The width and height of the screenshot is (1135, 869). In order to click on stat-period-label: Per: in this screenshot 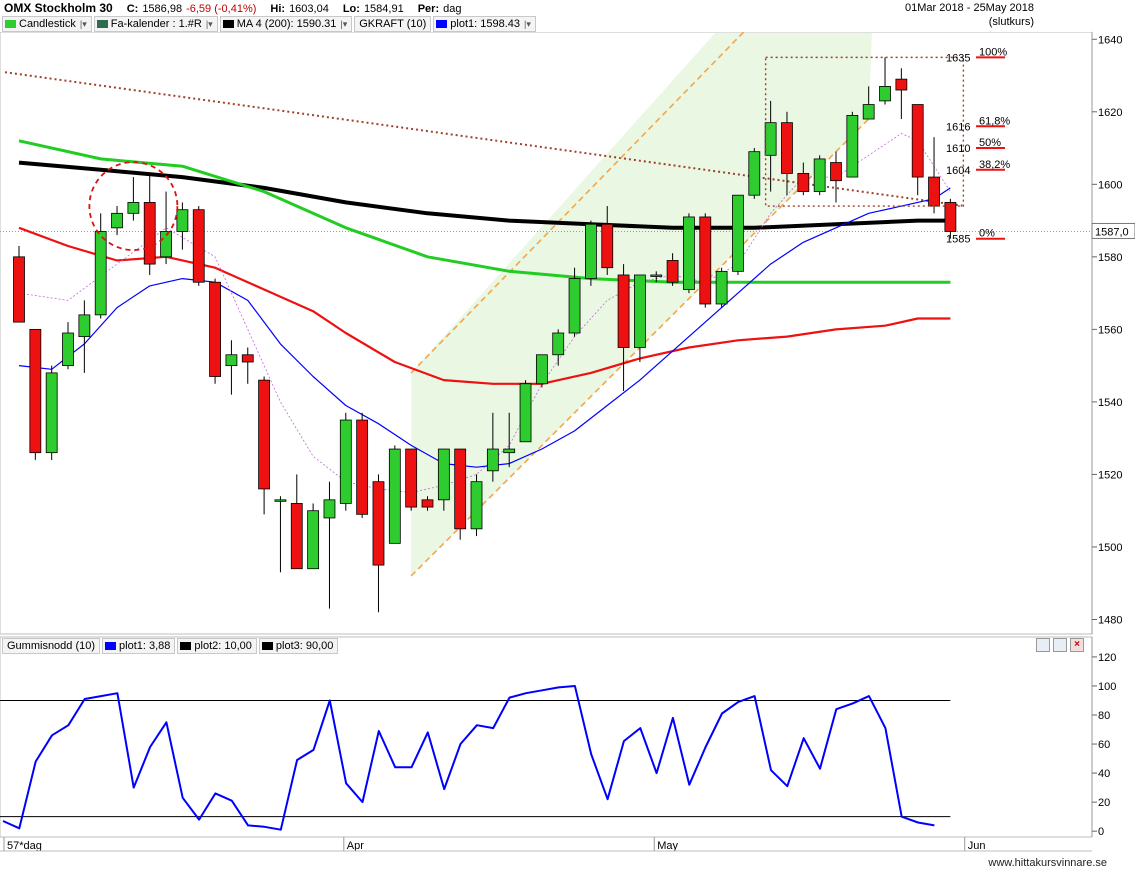, I will do `click(428, 9)`.